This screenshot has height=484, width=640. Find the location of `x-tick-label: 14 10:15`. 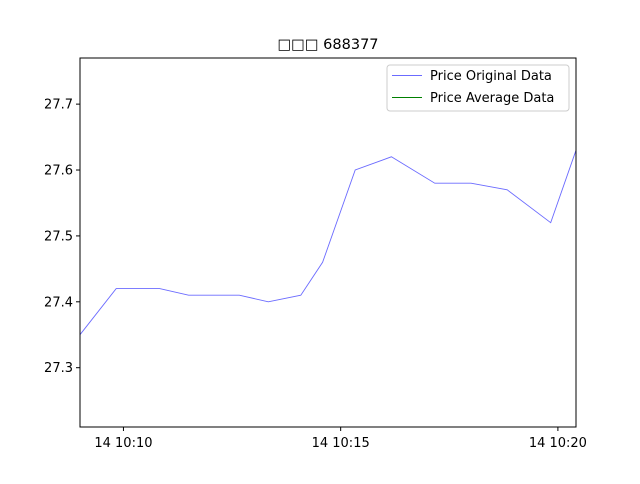

x-tick-label: 14 10:15 is located at coordinates (341, 443).